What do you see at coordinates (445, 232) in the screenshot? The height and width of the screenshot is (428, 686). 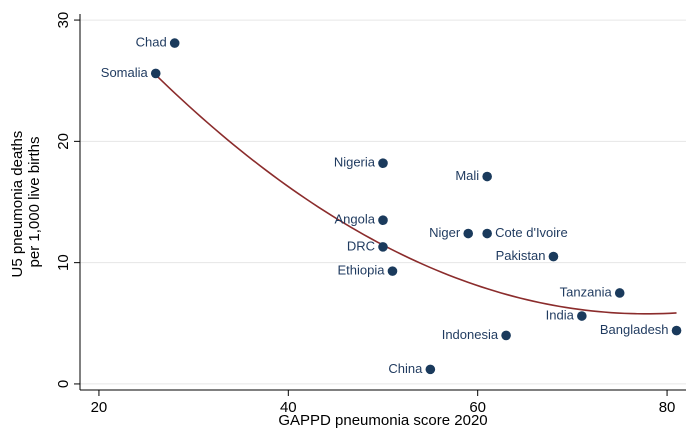 I see `label-niger: Niger` at bounding box center [445, 232].